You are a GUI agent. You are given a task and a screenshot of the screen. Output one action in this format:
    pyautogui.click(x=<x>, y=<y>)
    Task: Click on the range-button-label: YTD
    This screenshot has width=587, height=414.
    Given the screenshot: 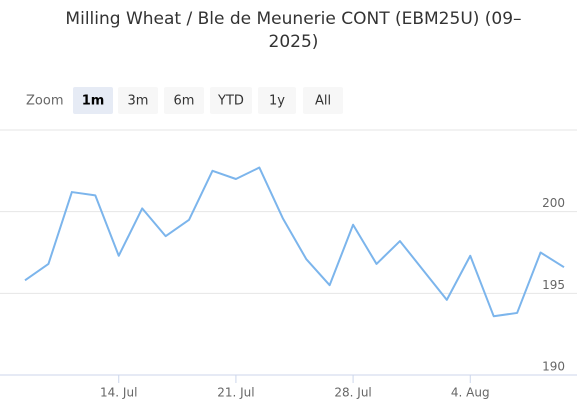 What is the action you would take?
    pyautogui.click(x=230, y=101)
    